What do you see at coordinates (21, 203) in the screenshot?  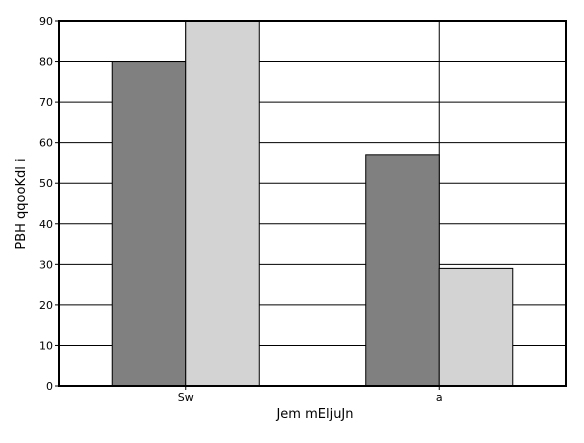 I see `y-axis-label: PBH qqooKdl i` at bounding box center [21, 203].